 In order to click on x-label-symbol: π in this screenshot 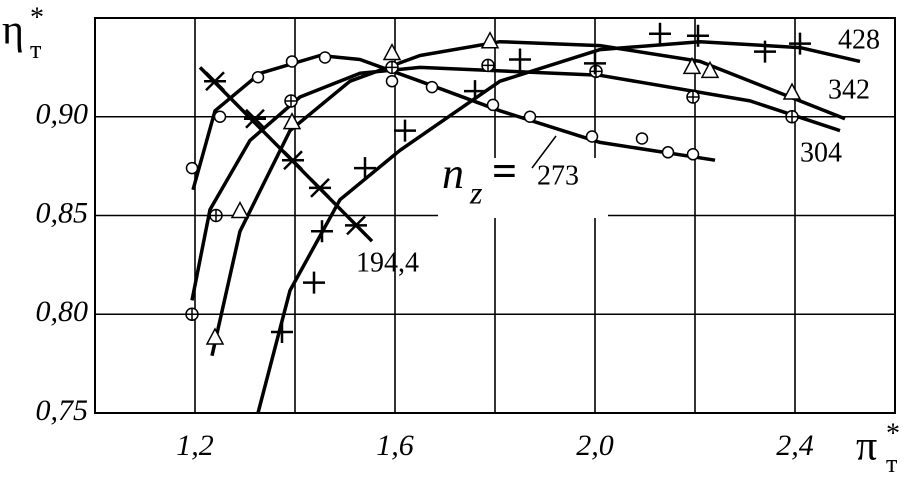, I will do `click(866, 447)`.